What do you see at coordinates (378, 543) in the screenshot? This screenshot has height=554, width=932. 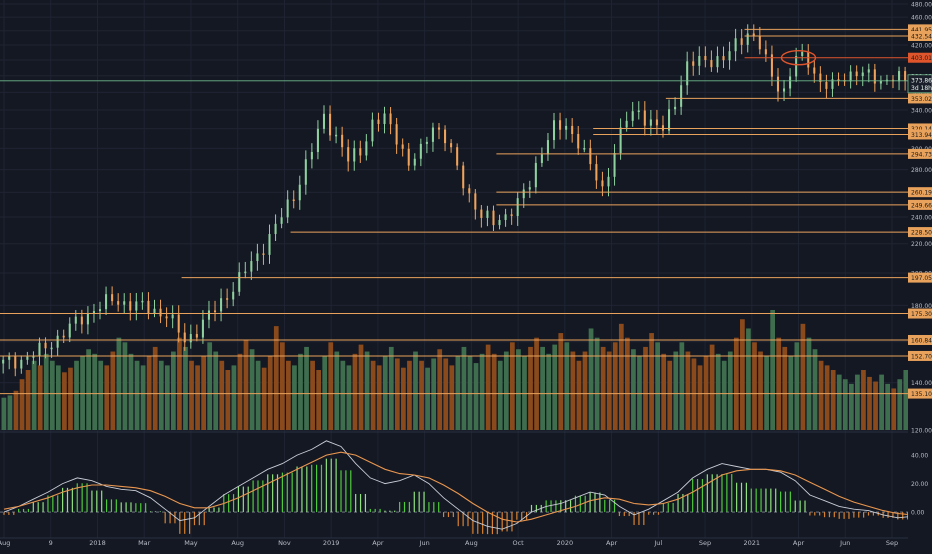 I see `date-axis-tick-label: Apr` at bounding box center [378, 543].